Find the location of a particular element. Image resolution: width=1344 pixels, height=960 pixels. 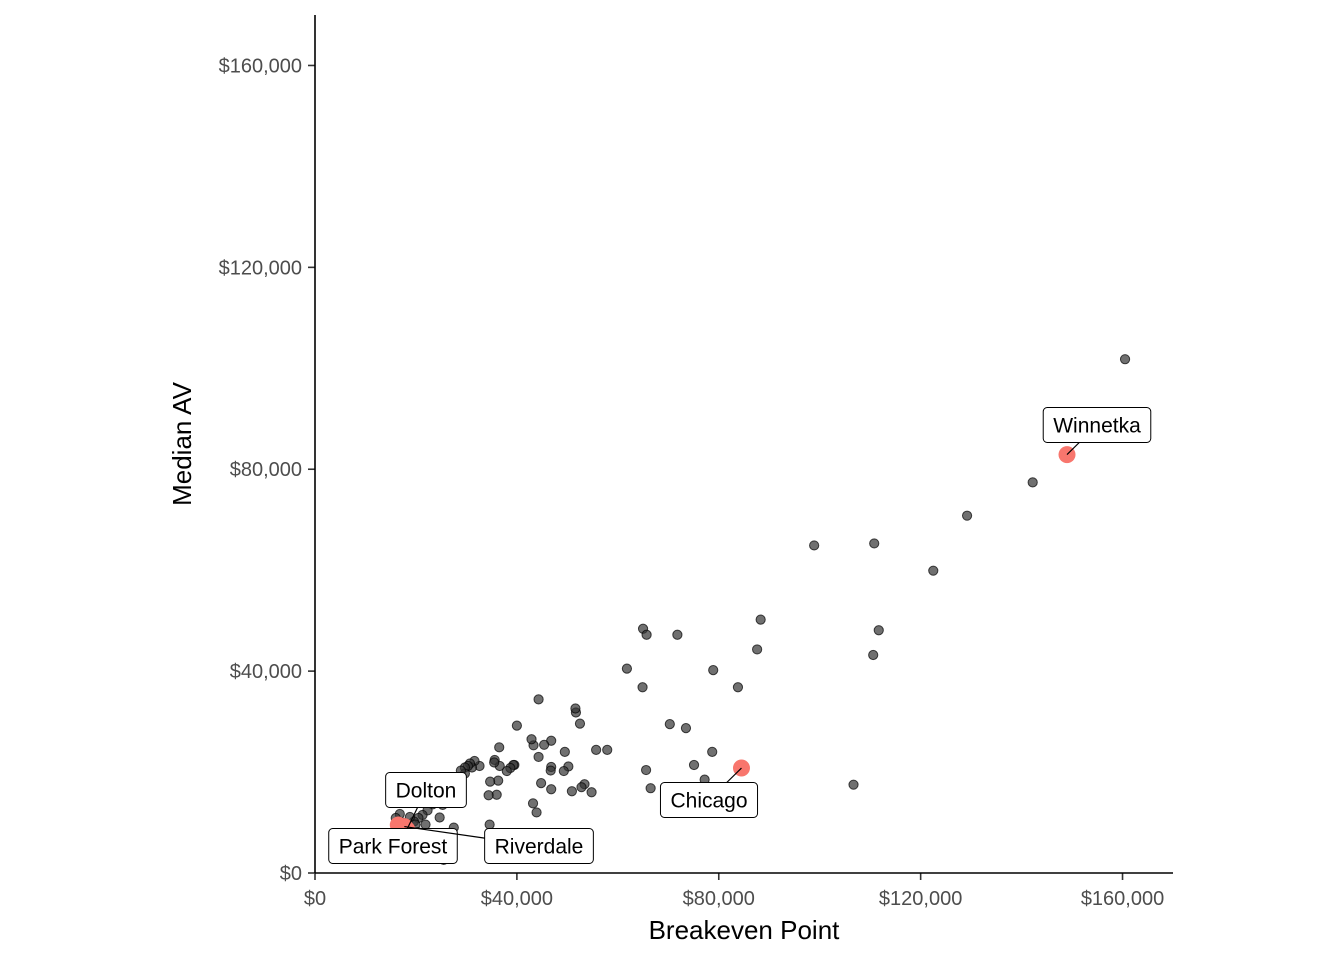

label-dolton: Dolton is located at coordinates (426, 801).